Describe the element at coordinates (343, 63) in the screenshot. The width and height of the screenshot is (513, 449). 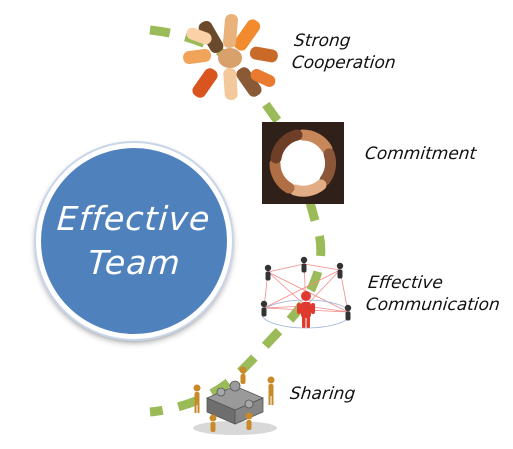
I see `item-label-line: Cooperation` at that location.